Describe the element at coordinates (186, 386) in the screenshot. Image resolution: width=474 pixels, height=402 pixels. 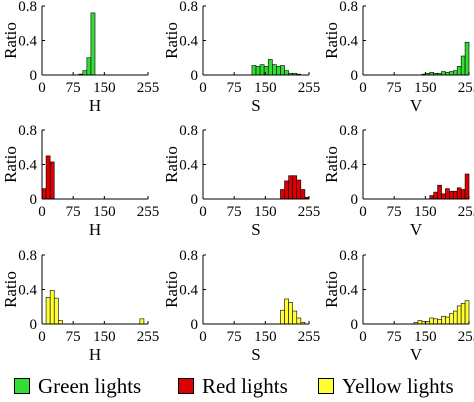
I see `legend-swatch-red` at that location.